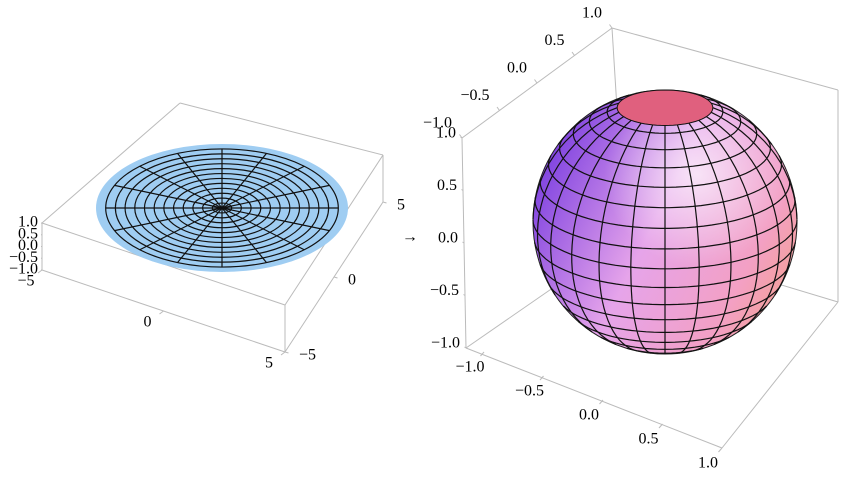  What do you see at coordinates (307, 355) in the screenshot?
I see `y-tick-label: −5` at bounding box center [307, 355].